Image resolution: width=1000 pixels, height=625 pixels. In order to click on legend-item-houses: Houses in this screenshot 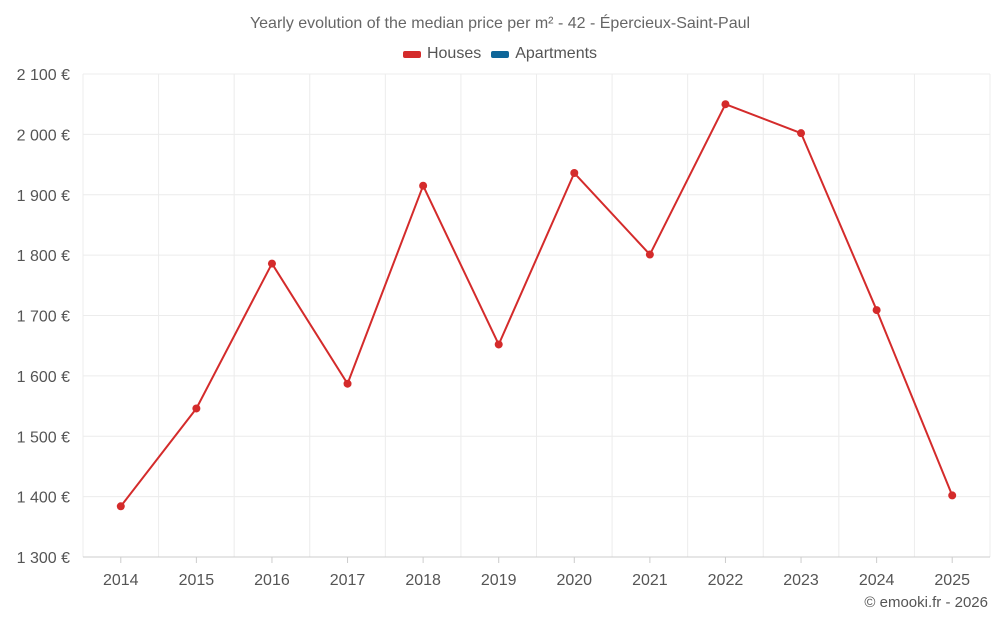, I will do `click(442, 54)`.